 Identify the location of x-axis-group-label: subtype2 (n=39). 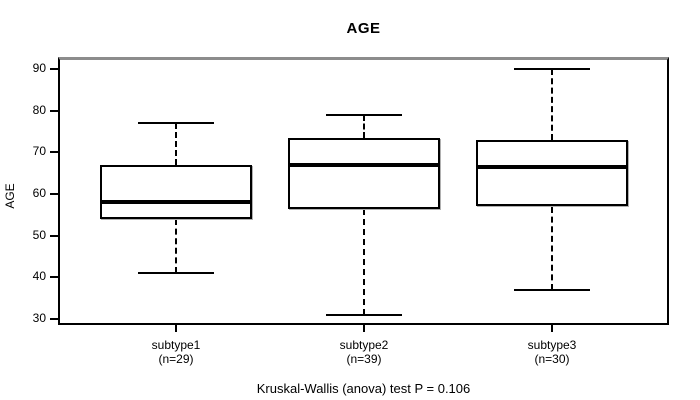
(364, 352).